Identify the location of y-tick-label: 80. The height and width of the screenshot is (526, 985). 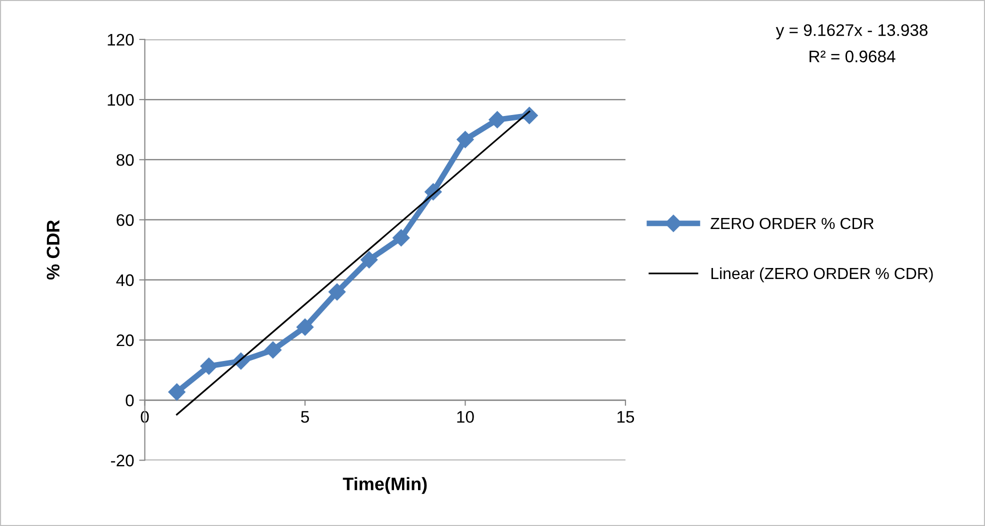
(125, 160).